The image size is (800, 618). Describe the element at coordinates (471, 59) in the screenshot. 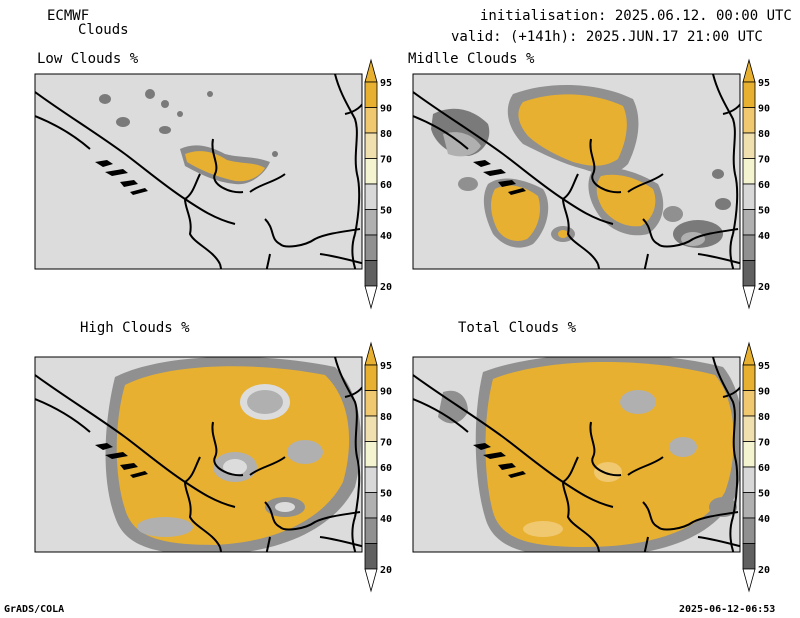

I see `panel-title-middle: Midlle Clouds %` at that location.